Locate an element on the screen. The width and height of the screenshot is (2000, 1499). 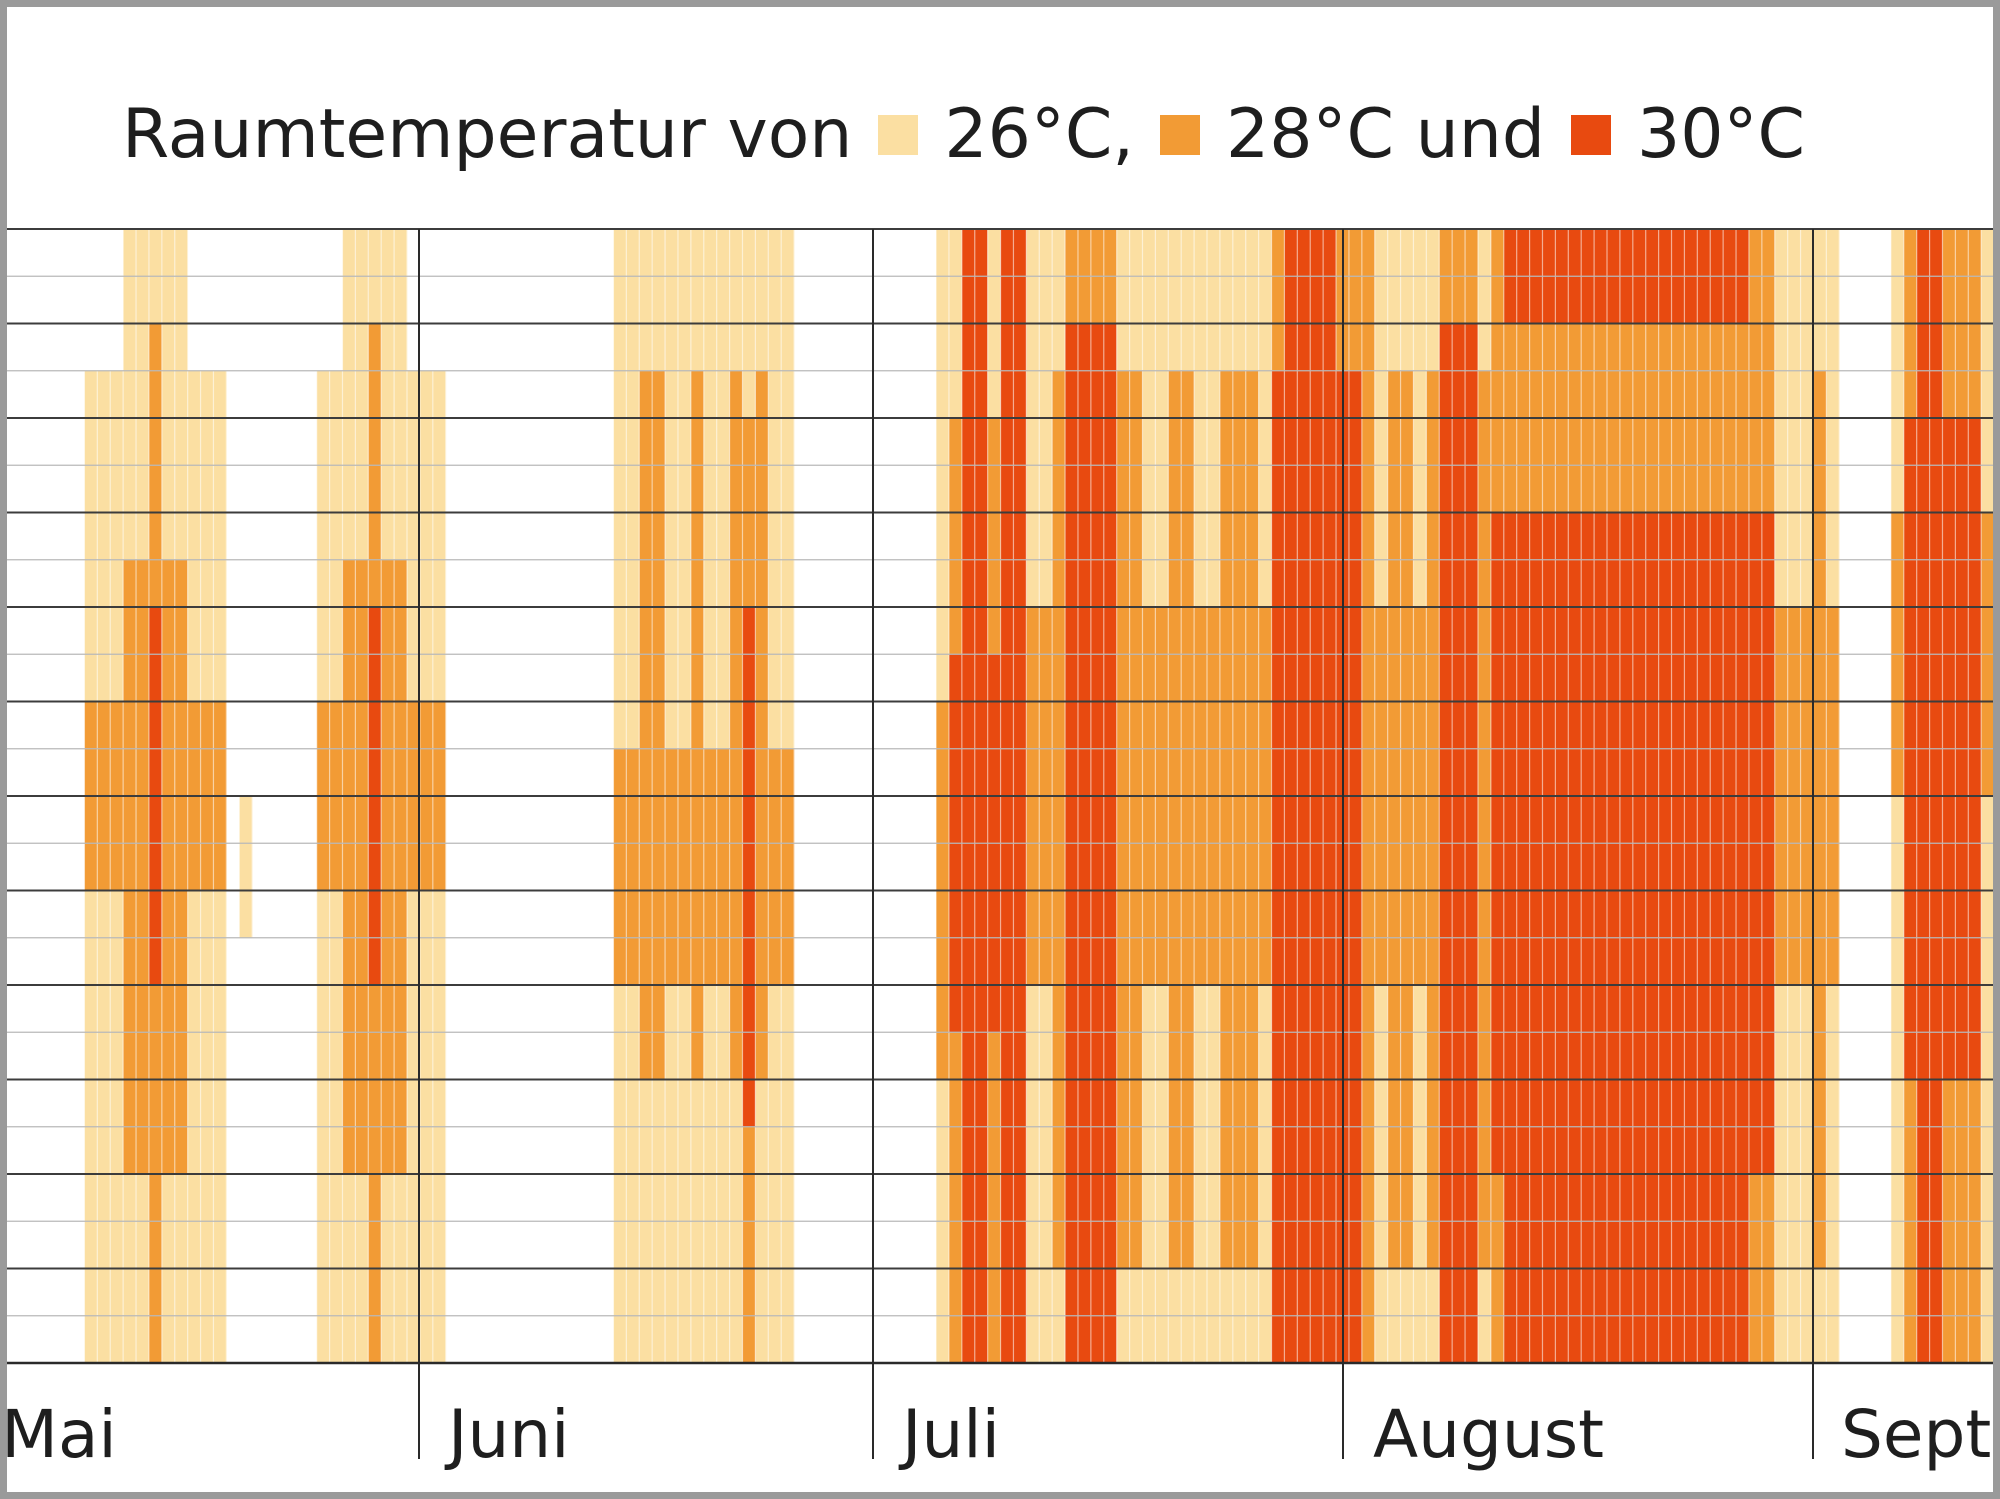
month-label-mai: Mai is located at coordinates (59, 1434).